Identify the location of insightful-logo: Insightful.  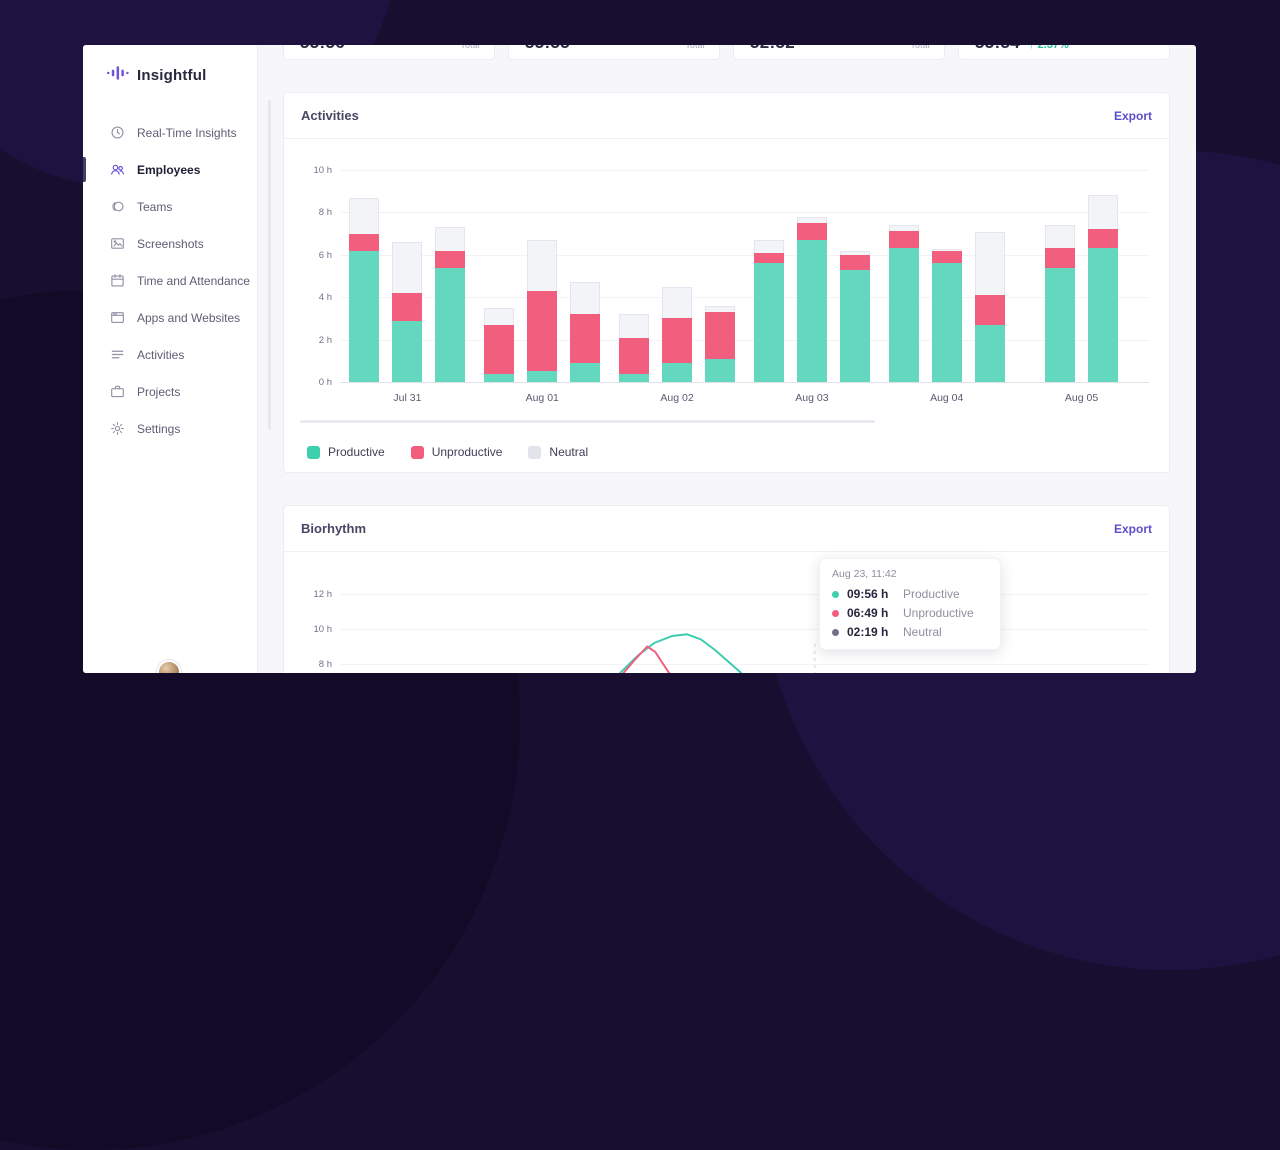
(170, 65).